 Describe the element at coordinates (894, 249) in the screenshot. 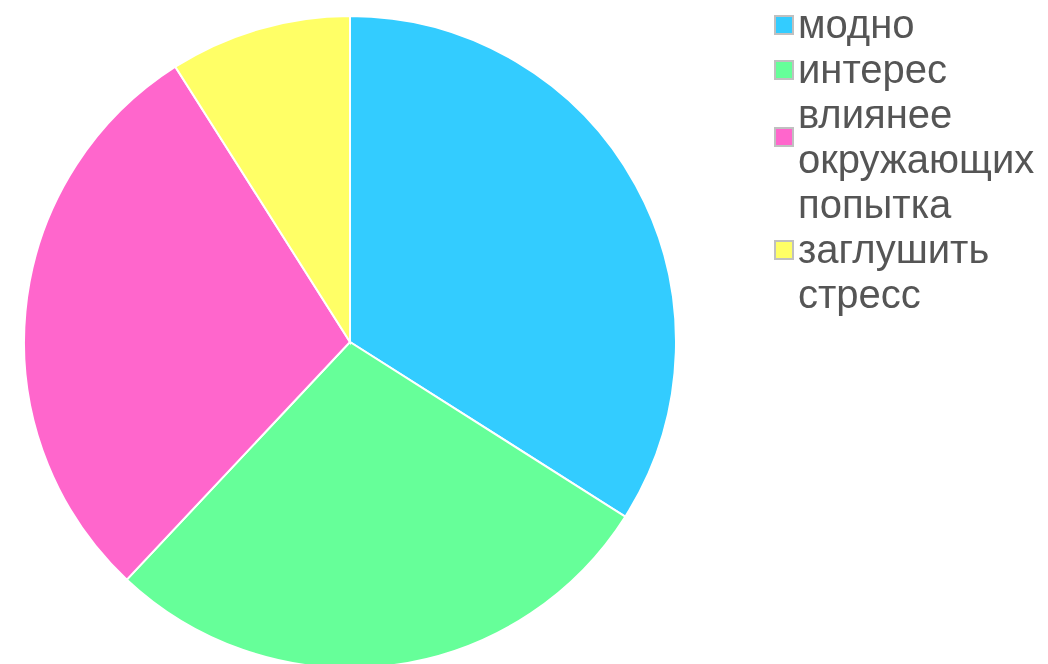

I see `legend-label: попытка заглушить стресс` at that location.